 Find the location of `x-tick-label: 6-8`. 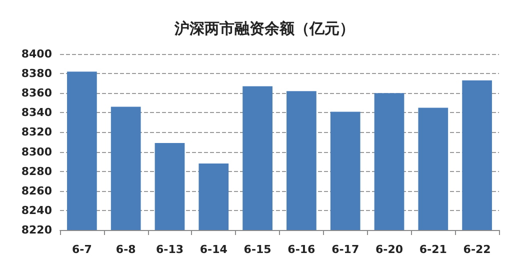

x-tick-label: 6-8 is located at coordinates (126, 249).